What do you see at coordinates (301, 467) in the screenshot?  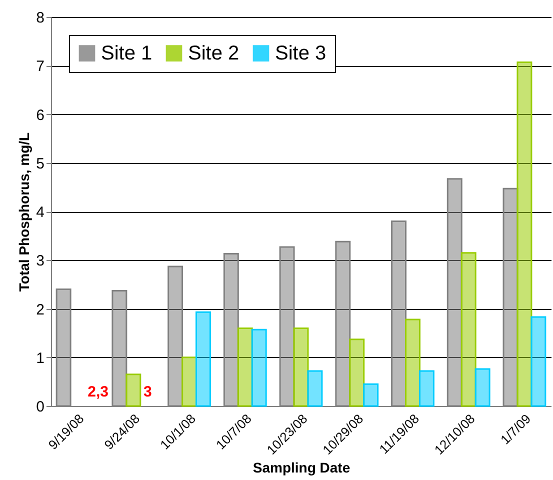 I see `x-axis-title: Sampling Date` at bounding box center [301, 467].